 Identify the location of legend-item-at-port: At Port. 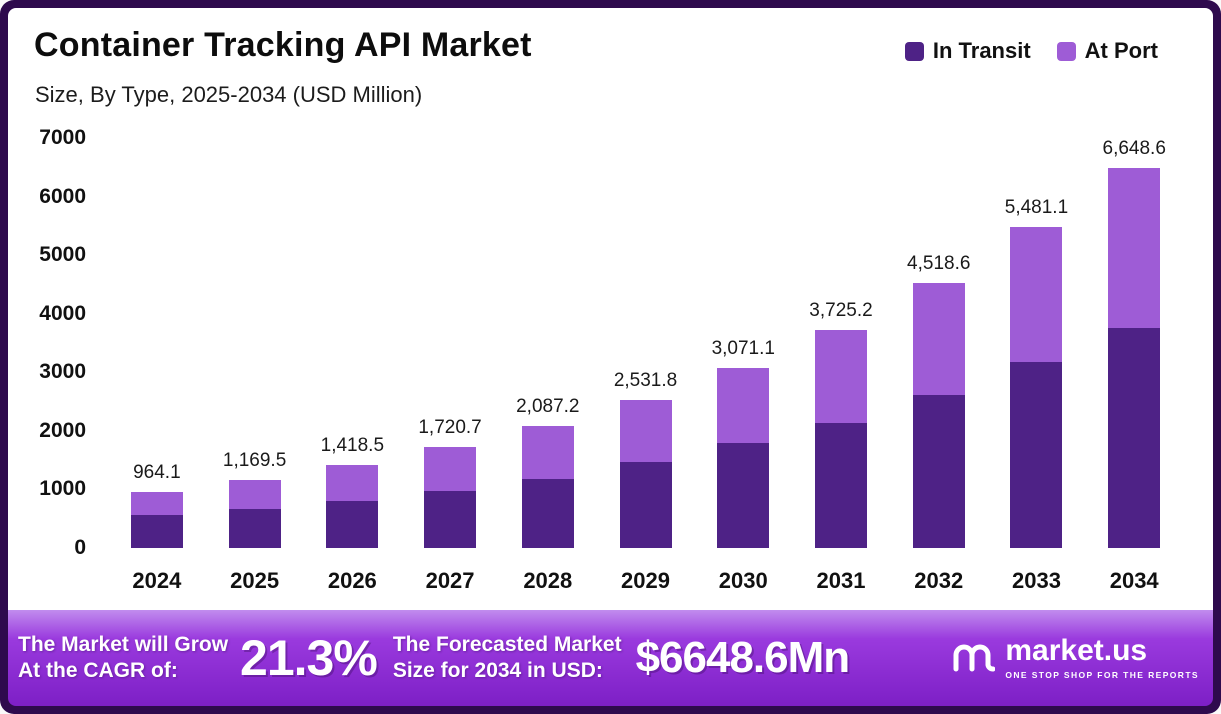
(1107, 51).